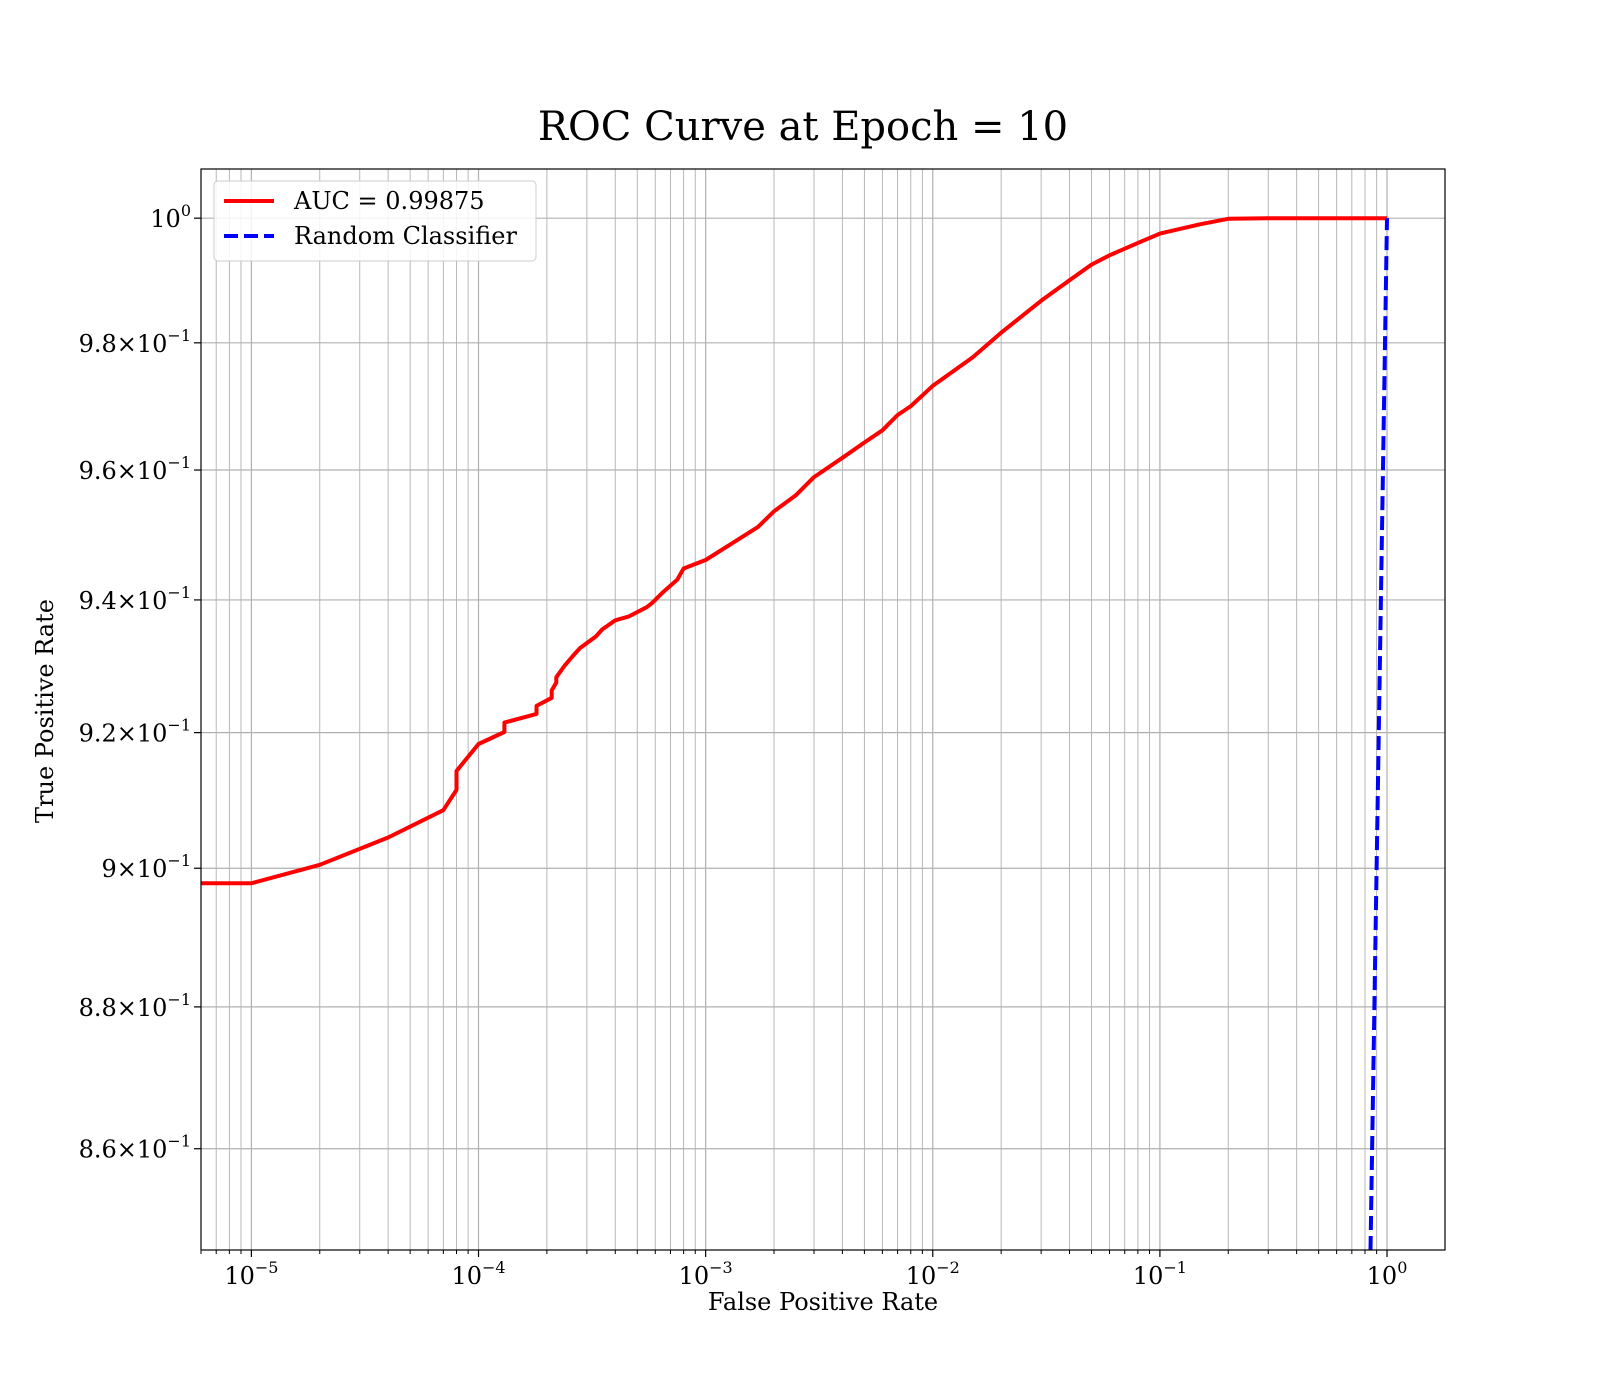 The image size is (1600, 1400). I want to click on random-classifier-line, so click(1378, 734).